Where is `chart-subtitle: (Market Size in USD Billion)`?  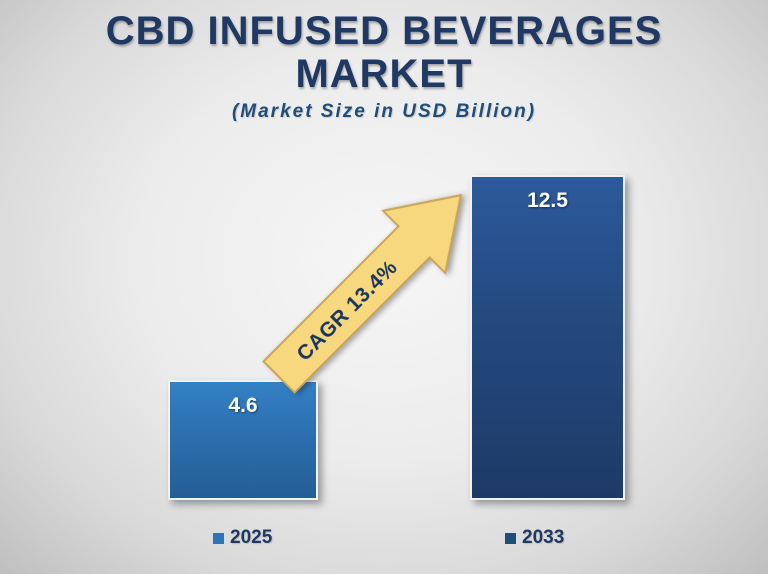
chart-subtitle: (Market Size in USD Billion) is located at coordinates (384, 112).